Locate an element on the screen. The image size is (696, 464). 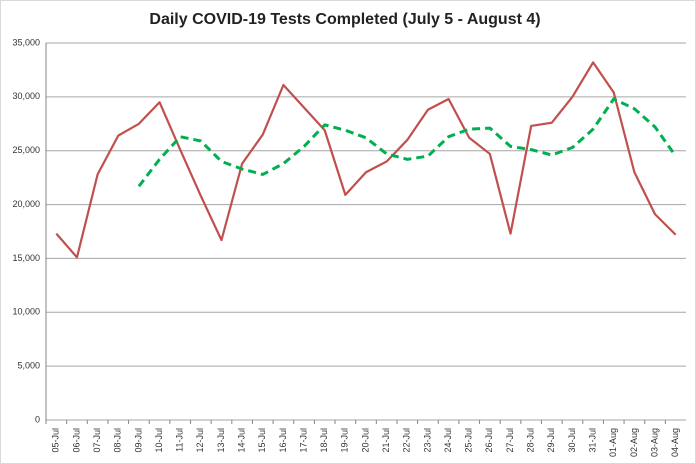
y-tick-label: 35,000 is located at coordinates (26, 42).